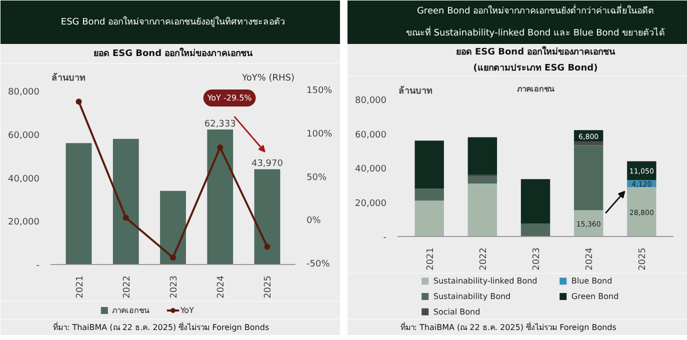 The image size is (687, 340). Describe the element at coordinates (536, 22) in the screenshot. I see `chart-title: Green Bond ออกใหม่จากภาคเอกชนยังต่ำกว่าค่าเฉลี่ยในอดีต ขณะที่ Sustainability-linked Bond และ Blue Bond ขยายตัวได้` at that location.